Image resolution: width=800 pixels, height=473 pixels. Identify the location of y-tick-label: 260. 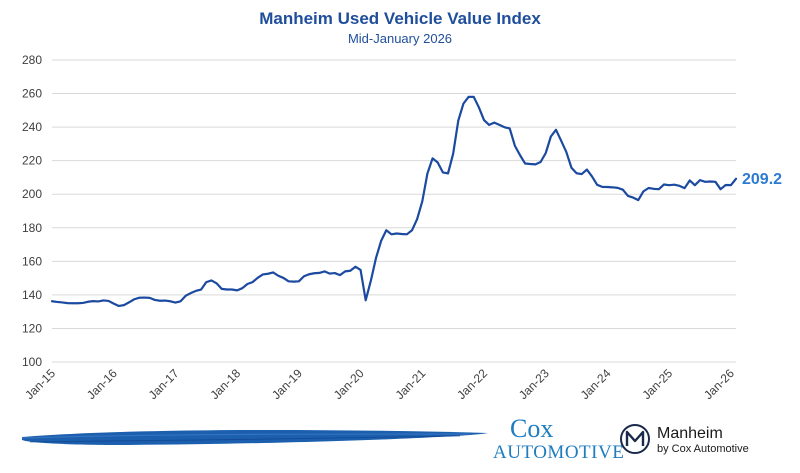
(32, 94).